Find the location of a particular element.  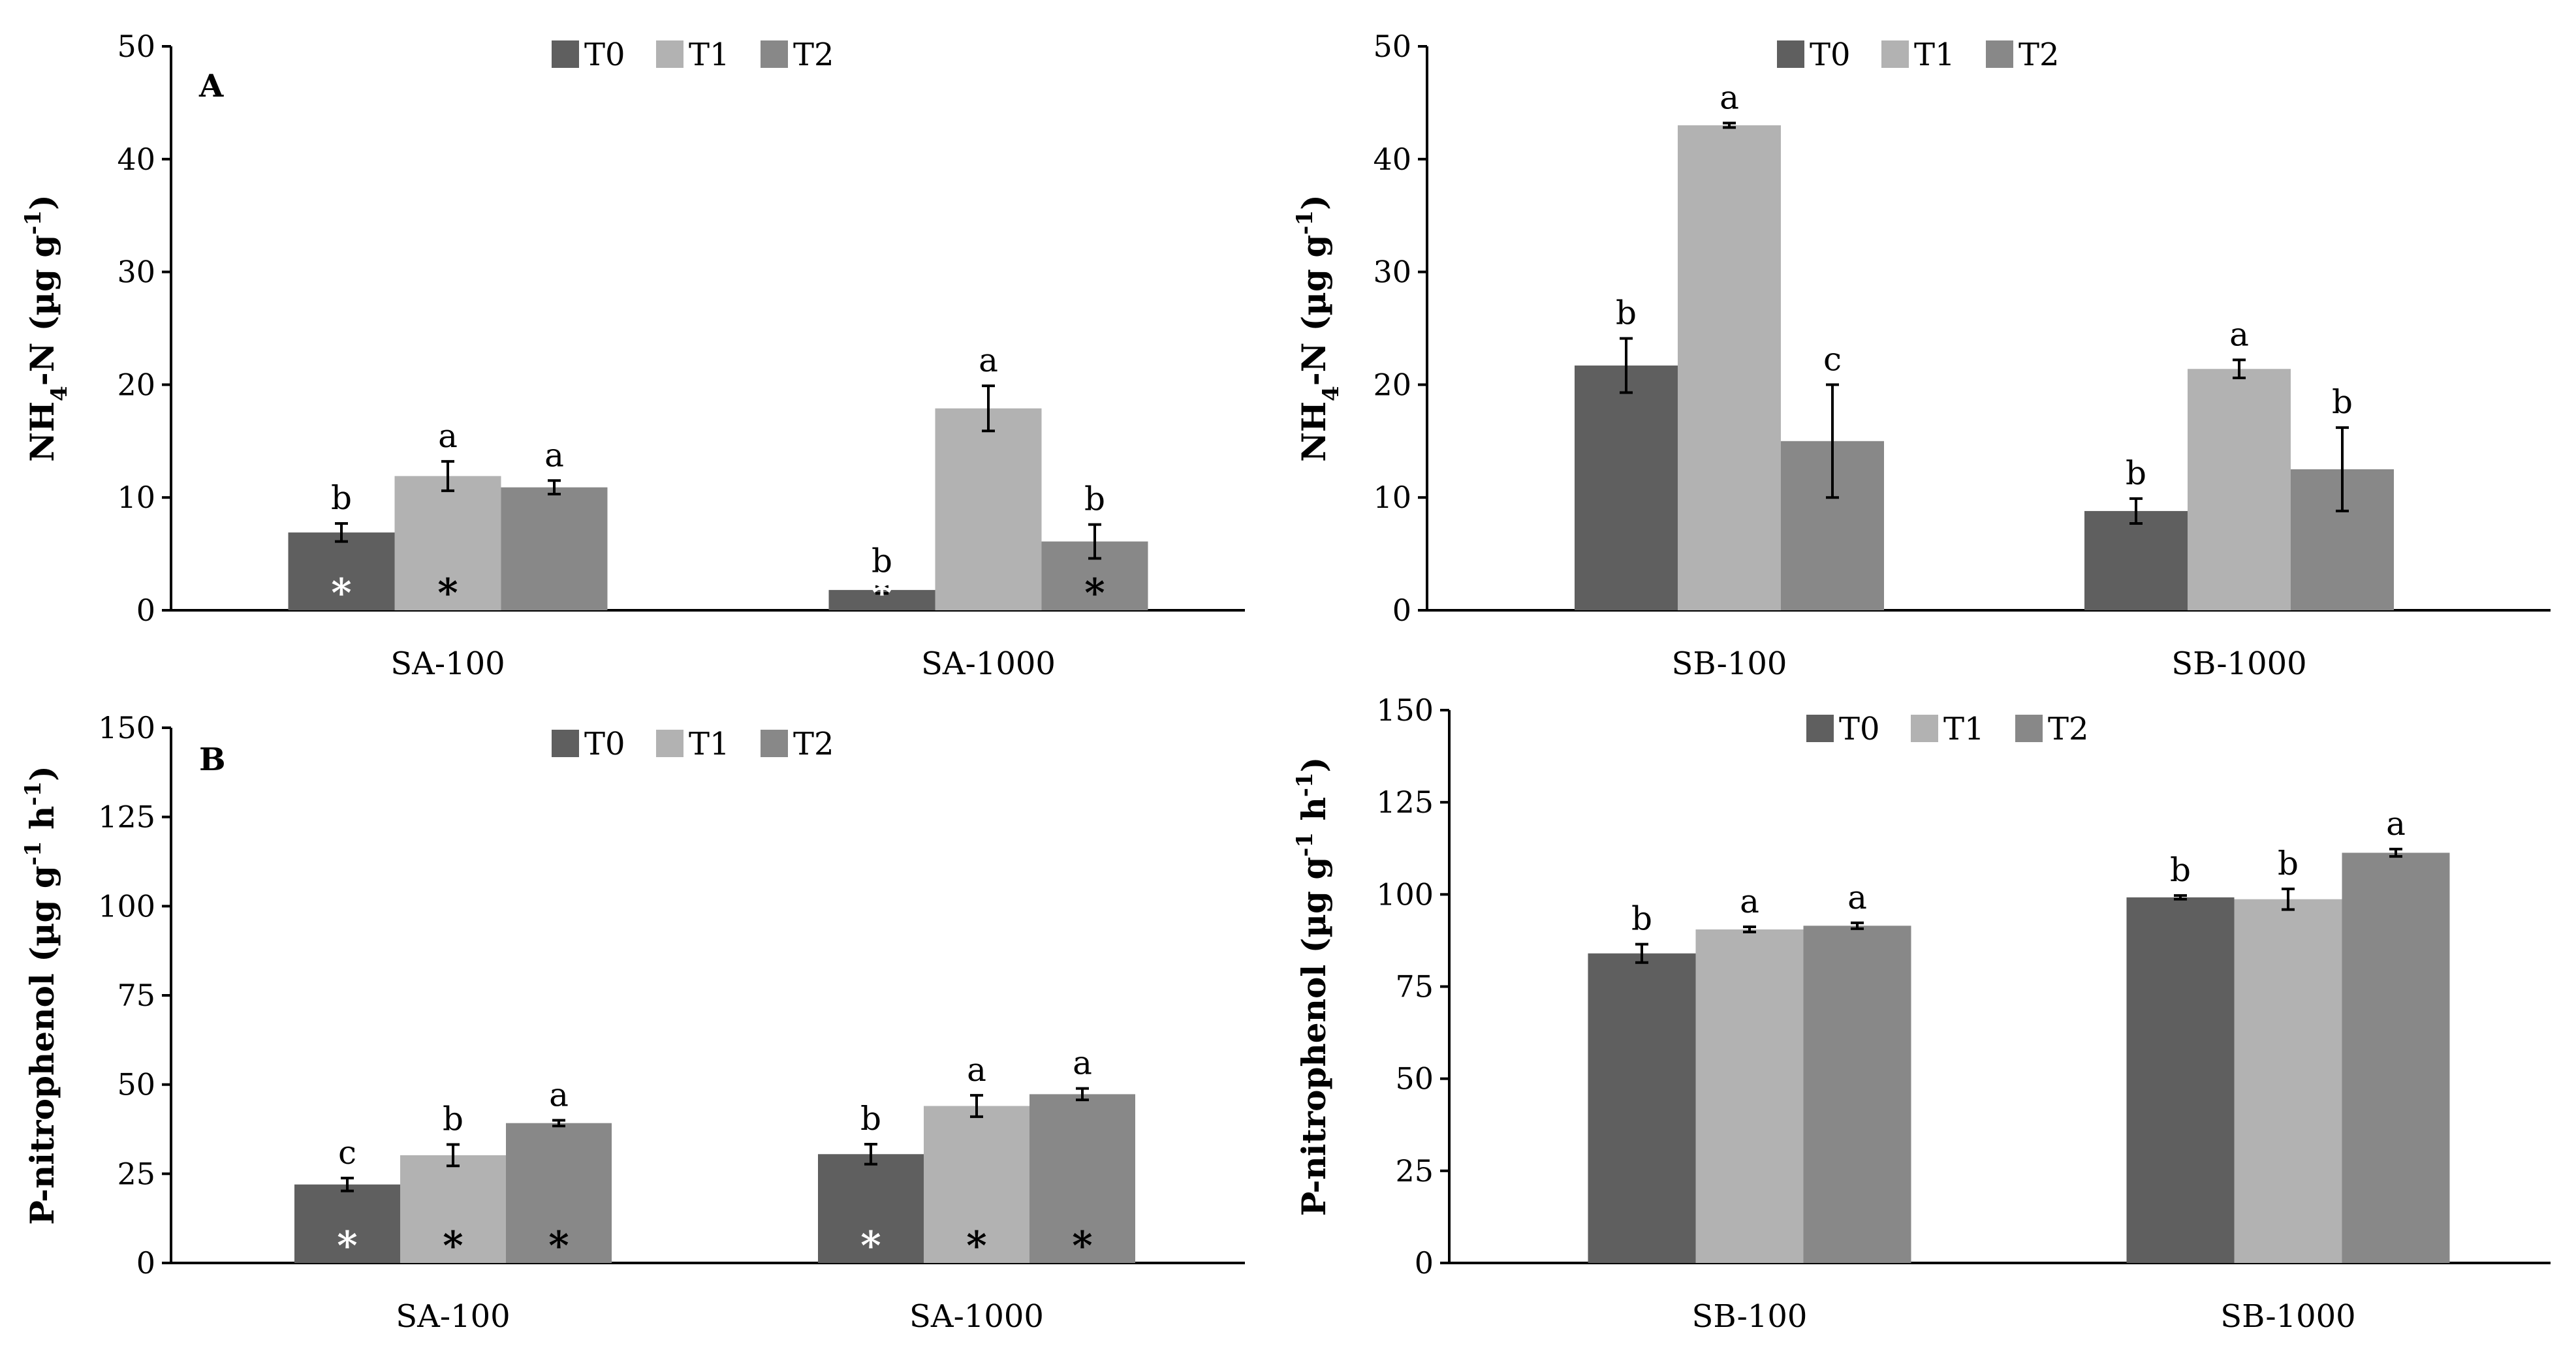

y-tick-label: 20 is located at coordinates (1392, 384).